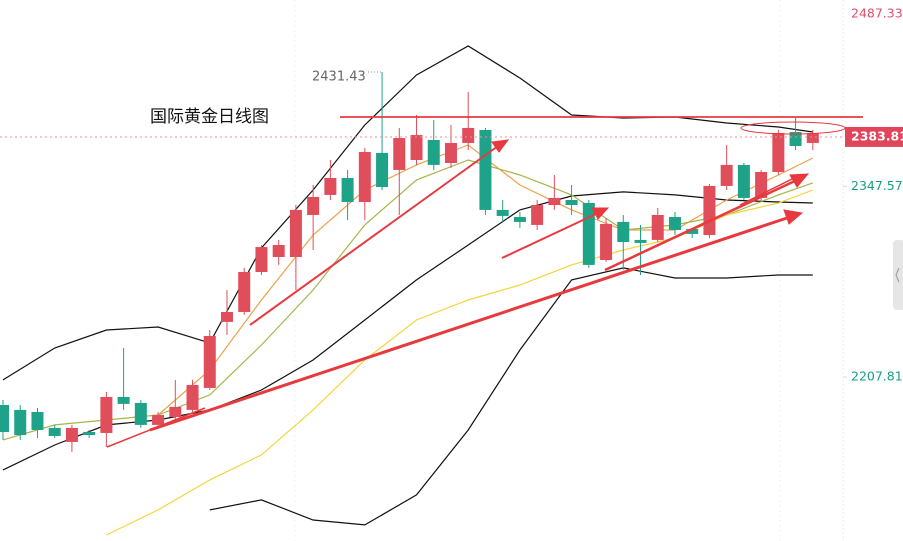 This screenshot has height=541, width=903. I want to click on chart-title: 国际黄金日线图, so click(209, 117).